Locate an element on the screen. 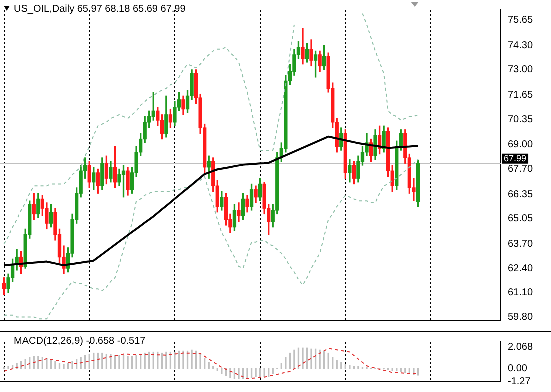 The width and height of the screenshot is (551, 392). y-tick-label: 70.35 is located at coordinates (521, 120).